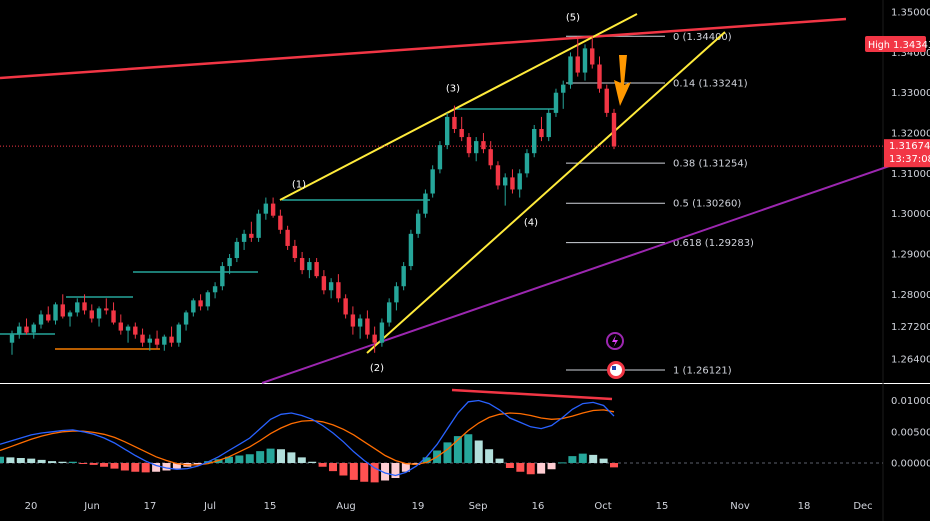  What do you see at coordinates (622, 80) in the screenshot?
I see `orange-down-arrow-icon` at bounding box center [622, 80].